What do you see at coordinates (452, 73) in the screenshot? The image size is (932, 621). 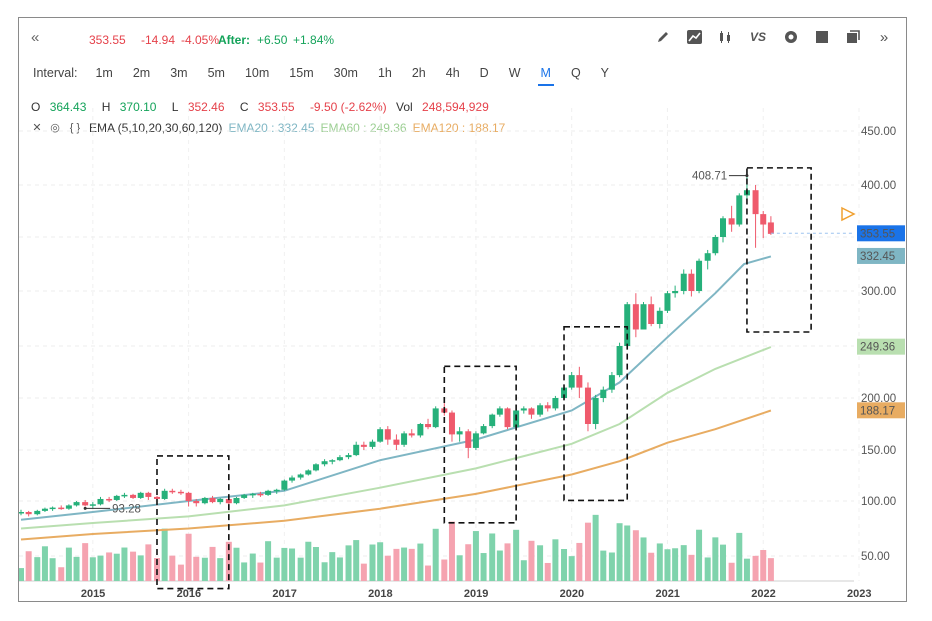 I see `interval-4h: 4h` at bounding box center [452, 73].